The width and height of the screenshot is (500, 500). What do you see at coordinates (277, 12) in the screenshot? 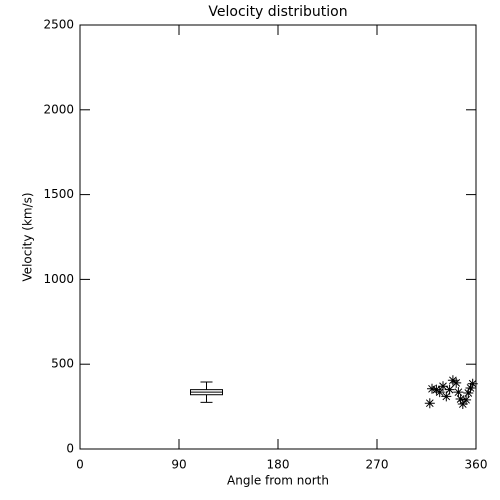
I see `chart-title: Velocity distribution` at bounding box center [277, 12].